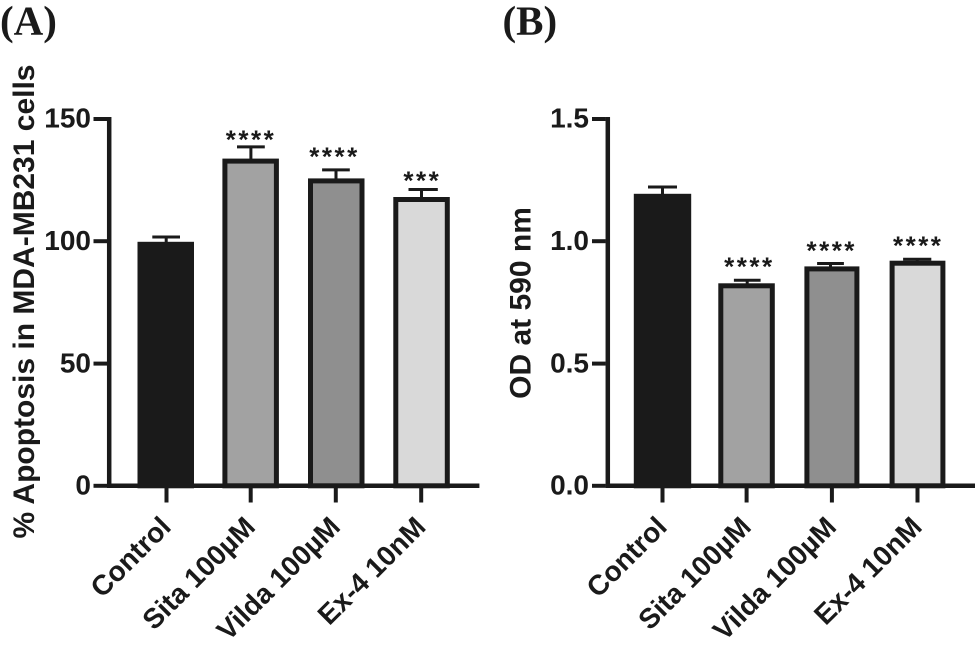 This screenshot has width=975, height=650. Describe the element at coordinates (569, 118) in the screenshot. I see `svg-text: 1.5` at that location.